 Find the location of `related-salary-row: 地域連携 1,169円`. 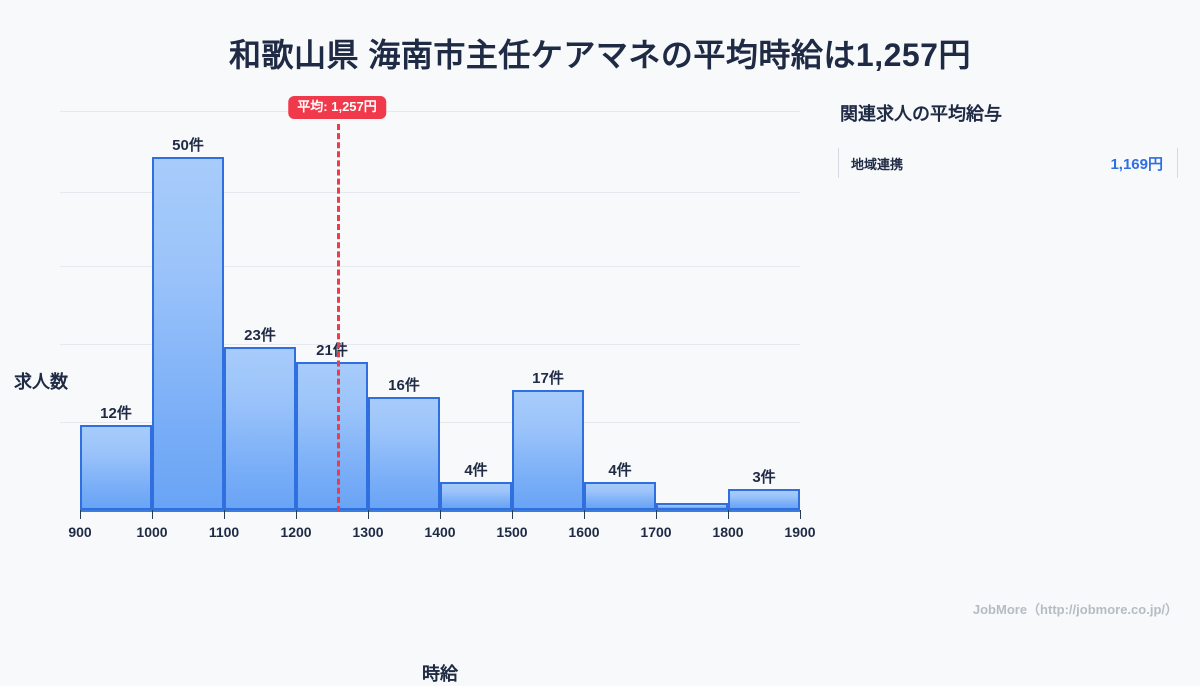

related-salary-row: 地域連携 1,169円 is located at coordinates (1008, 163).